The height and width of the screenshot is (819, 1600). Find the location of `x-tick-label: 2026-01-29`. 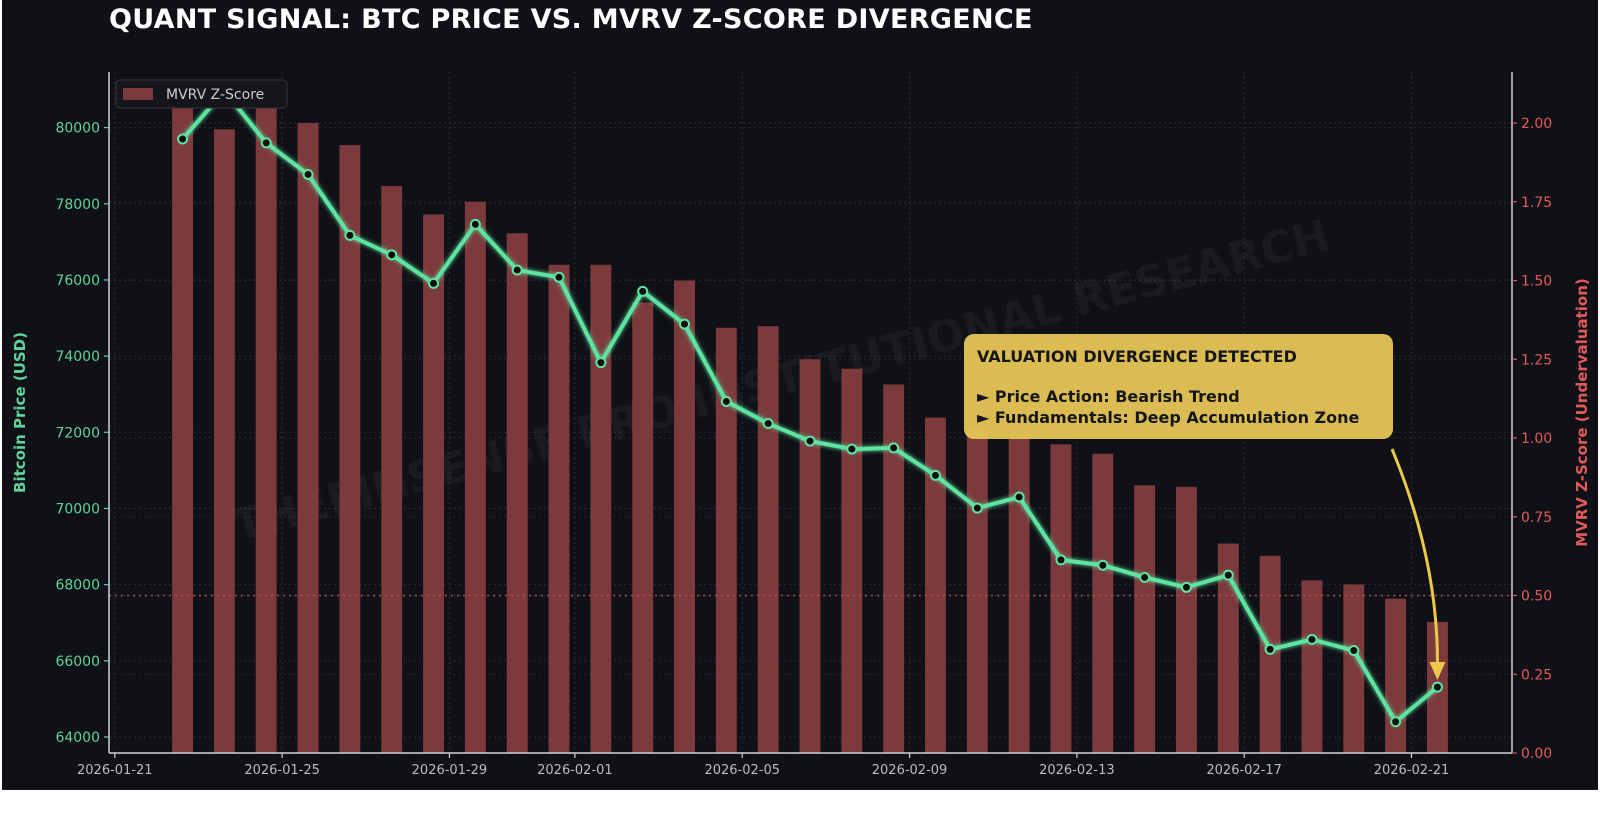

x-tick-label: 2026-01-29 is located at coordinates (450, 770).